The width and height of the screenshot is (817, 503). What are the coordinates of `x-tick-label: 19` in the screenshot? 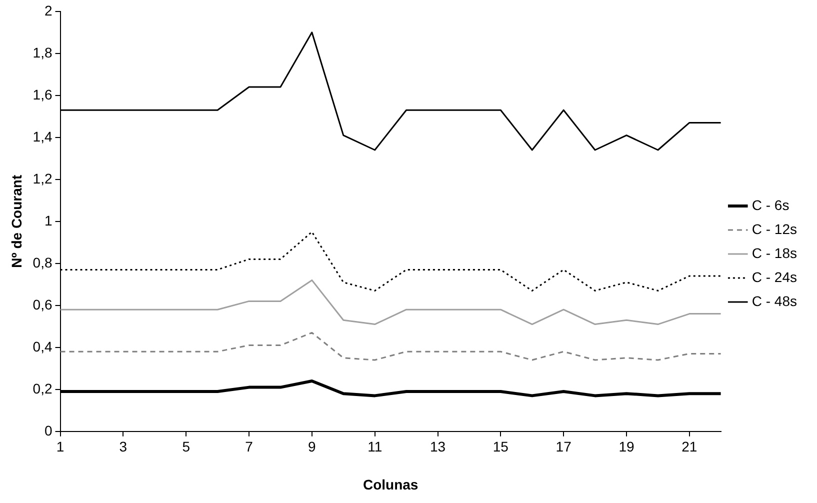 It's located at (626, 446).